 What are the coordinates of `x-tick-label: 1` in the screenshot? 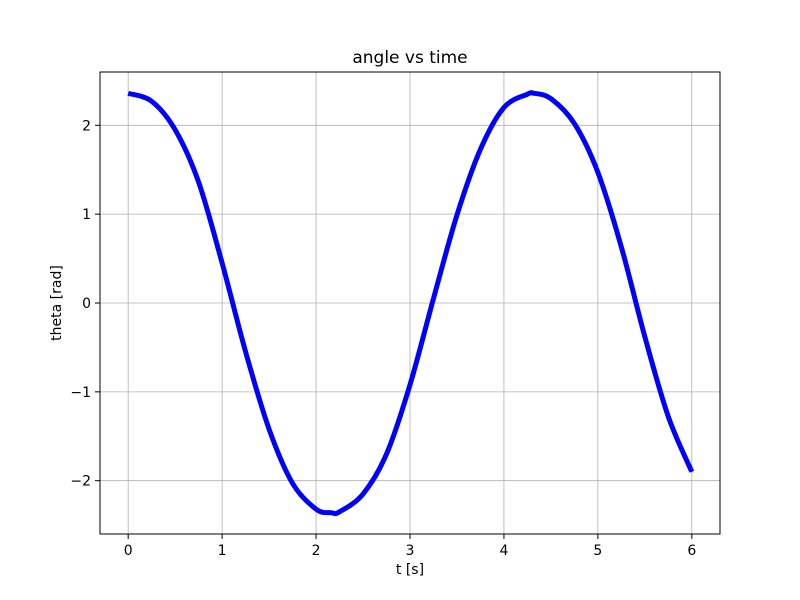 It's located at (222, 551).